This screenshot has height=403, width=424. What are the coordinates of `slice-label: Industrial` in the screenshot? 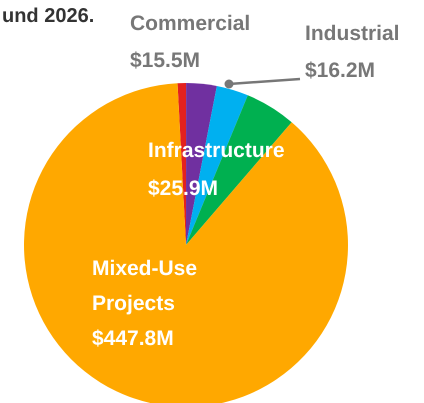 It's located at (352, 33).